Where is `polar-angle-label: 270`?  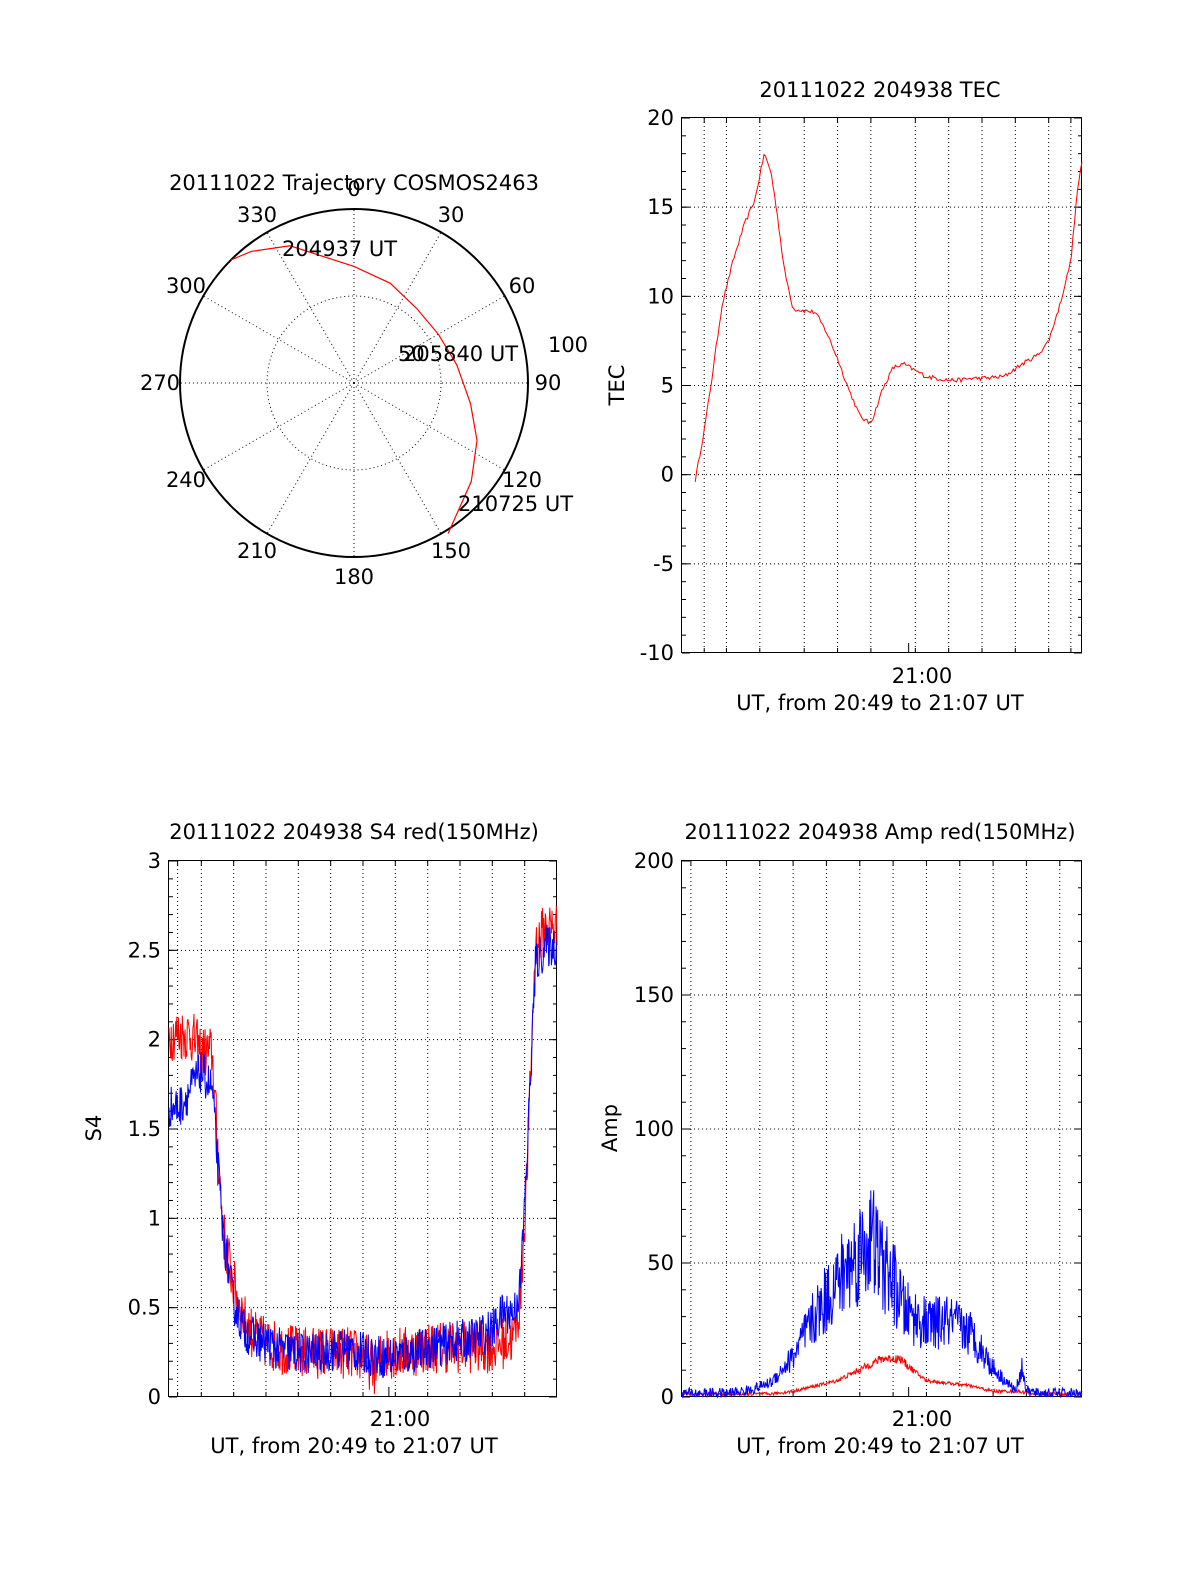
polar-angle-label: 270 is located at coordinates (160, 383).